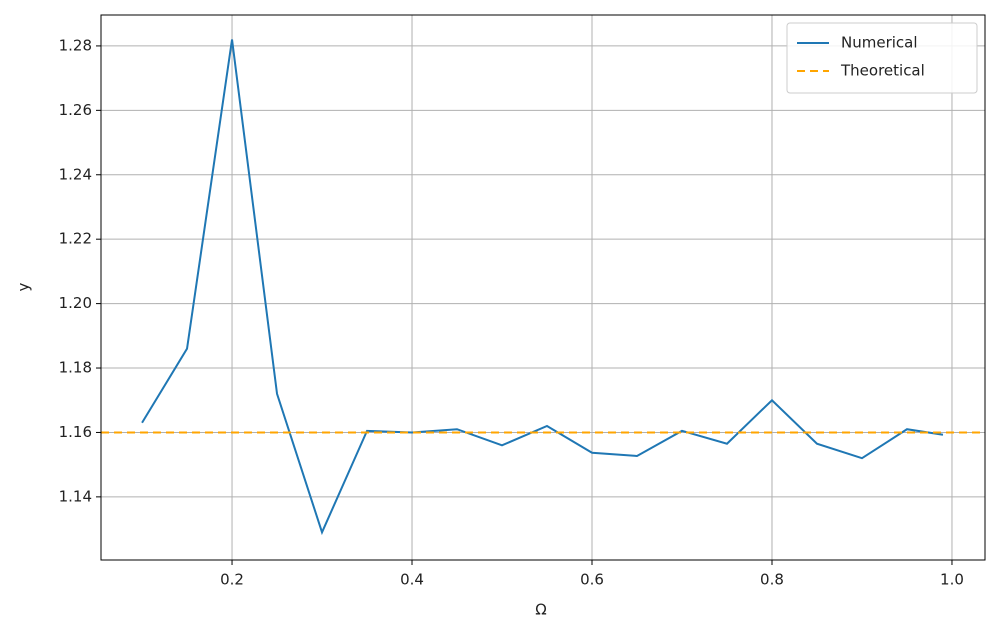 Image resolution: width=997 pixels, height=634 pixels. I want to click on y-tick-label: 1.26, so click(75, 110).